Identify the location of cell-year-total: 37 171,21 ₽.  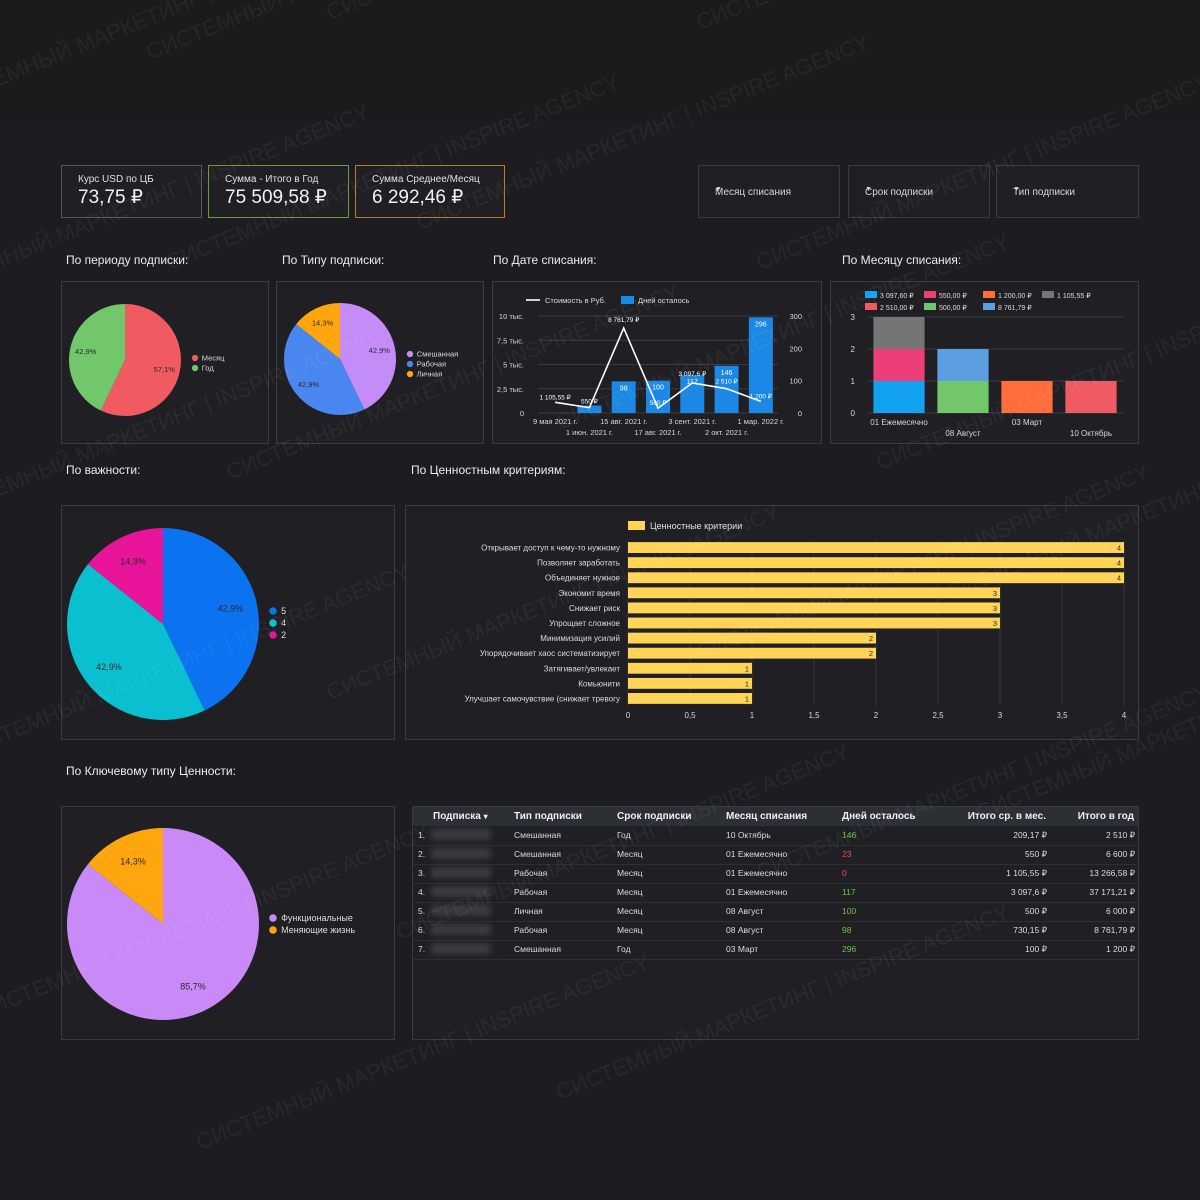
(1112, 892).